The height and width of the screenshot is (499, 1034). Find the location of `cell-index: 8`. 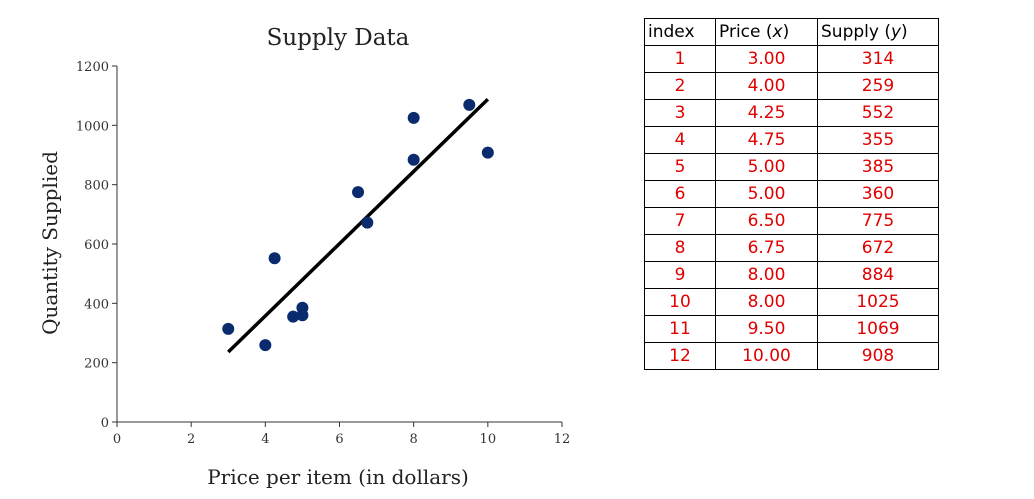

cell-index: 8 is located at coordinates (680, 248).